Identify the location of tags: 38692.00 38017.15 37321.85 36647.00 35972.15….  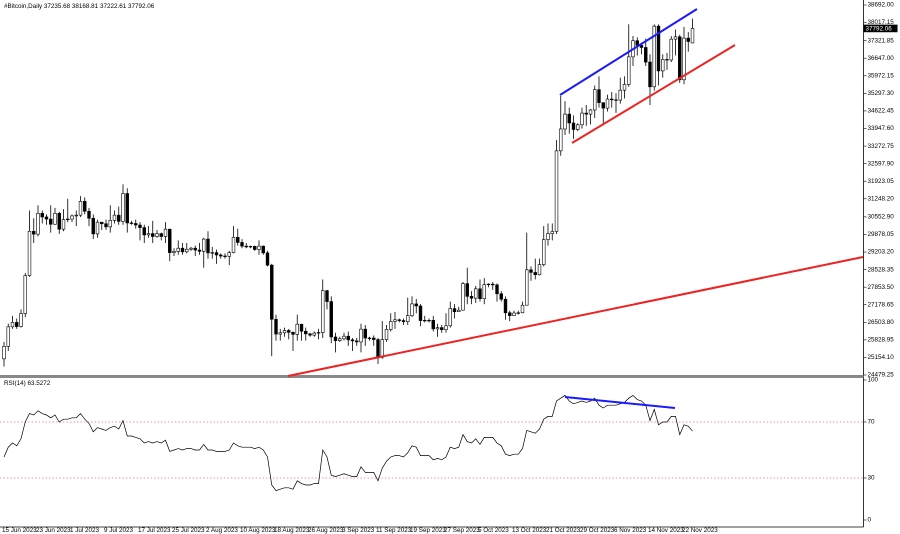
(880, 263).